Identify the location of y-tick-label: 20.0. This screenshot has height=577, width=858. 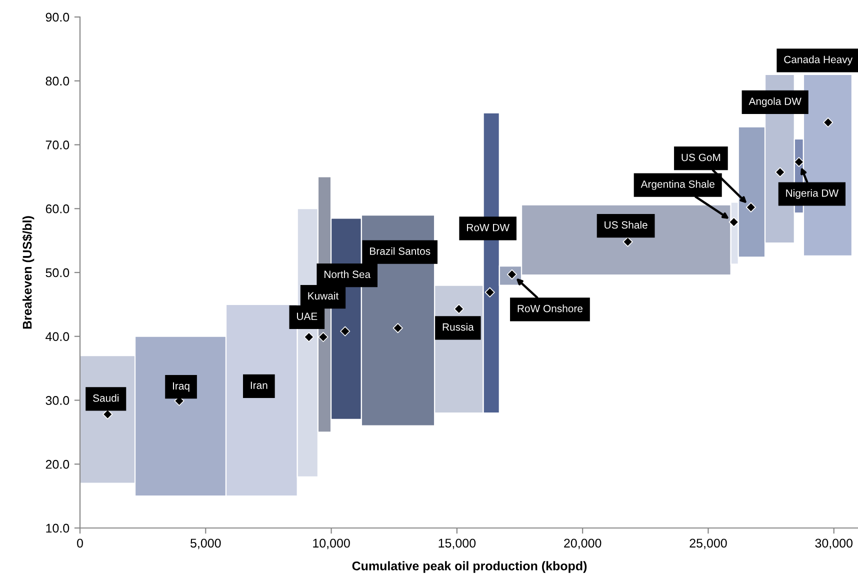
(58, 464).